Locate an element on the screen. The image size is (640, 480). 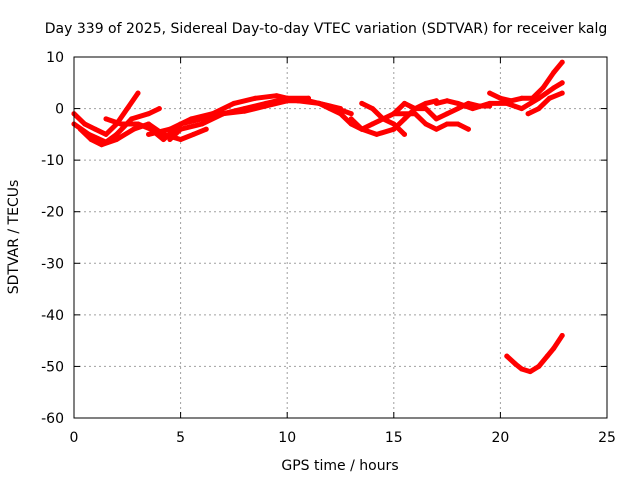
y-tick-label: 10 is located at coordinates (55, 58).